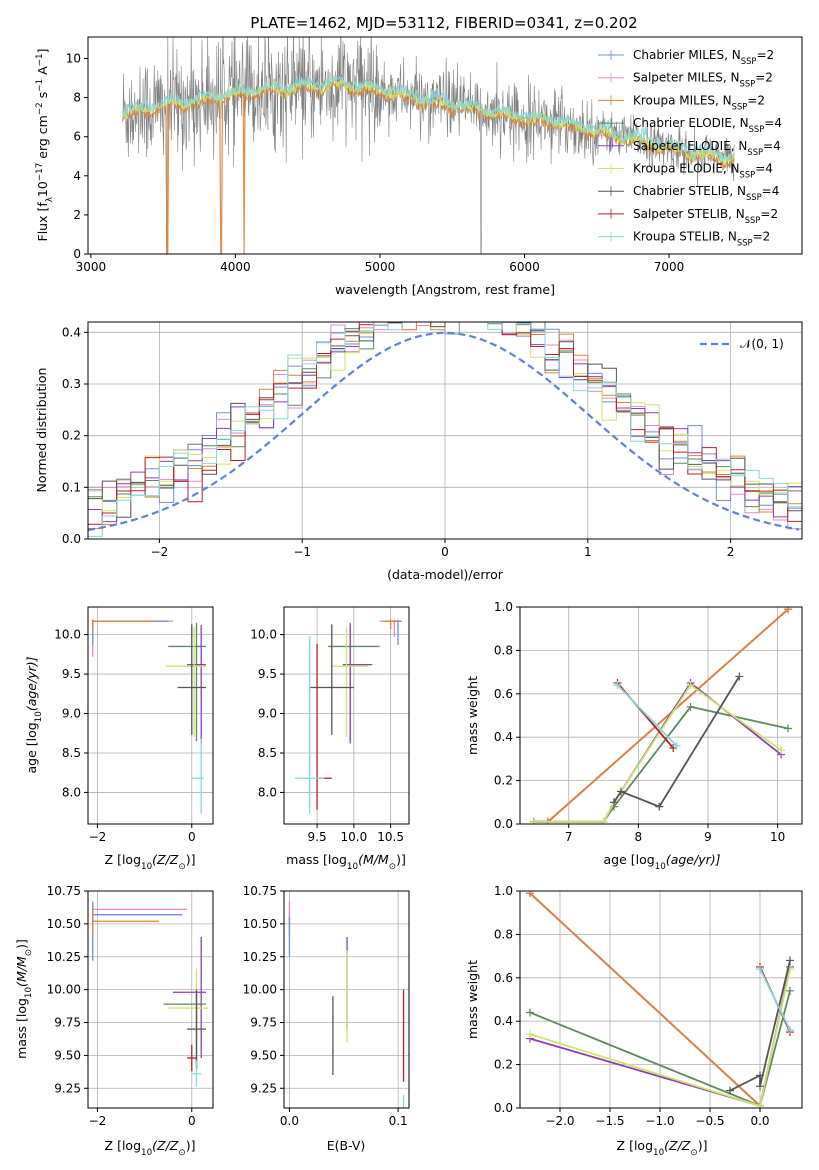  What do you see at coordinates (346, 1145) in the screenshot?
I see `x-axis-label: E(B-V)` at bounding box center [346, 1145].